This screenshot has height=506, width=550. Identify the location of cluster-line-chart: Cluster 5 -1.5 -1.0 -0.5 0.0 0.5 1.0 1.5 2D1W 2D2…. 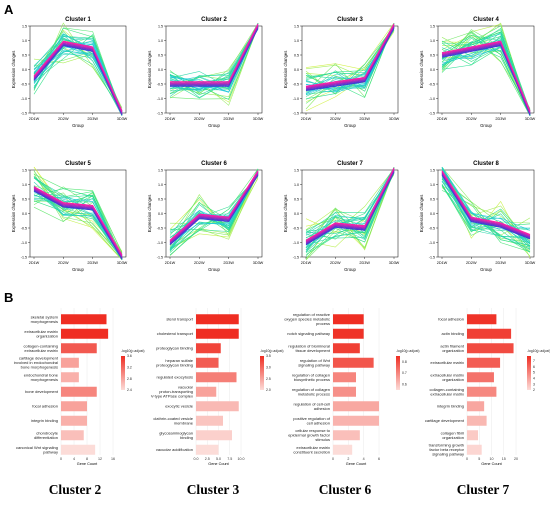
(69, 216).